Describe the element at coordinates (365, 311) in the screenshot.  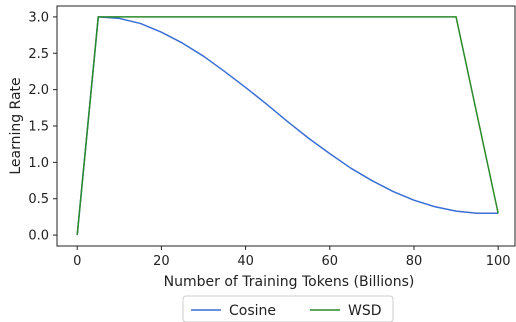
I see `legend-wsd-label: WSD` at that location.